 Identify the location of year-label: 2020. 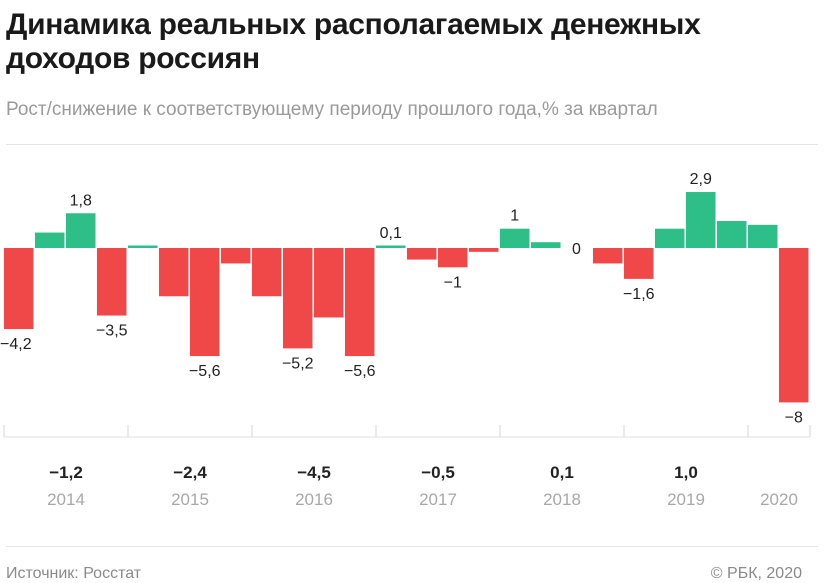
(779, 499).